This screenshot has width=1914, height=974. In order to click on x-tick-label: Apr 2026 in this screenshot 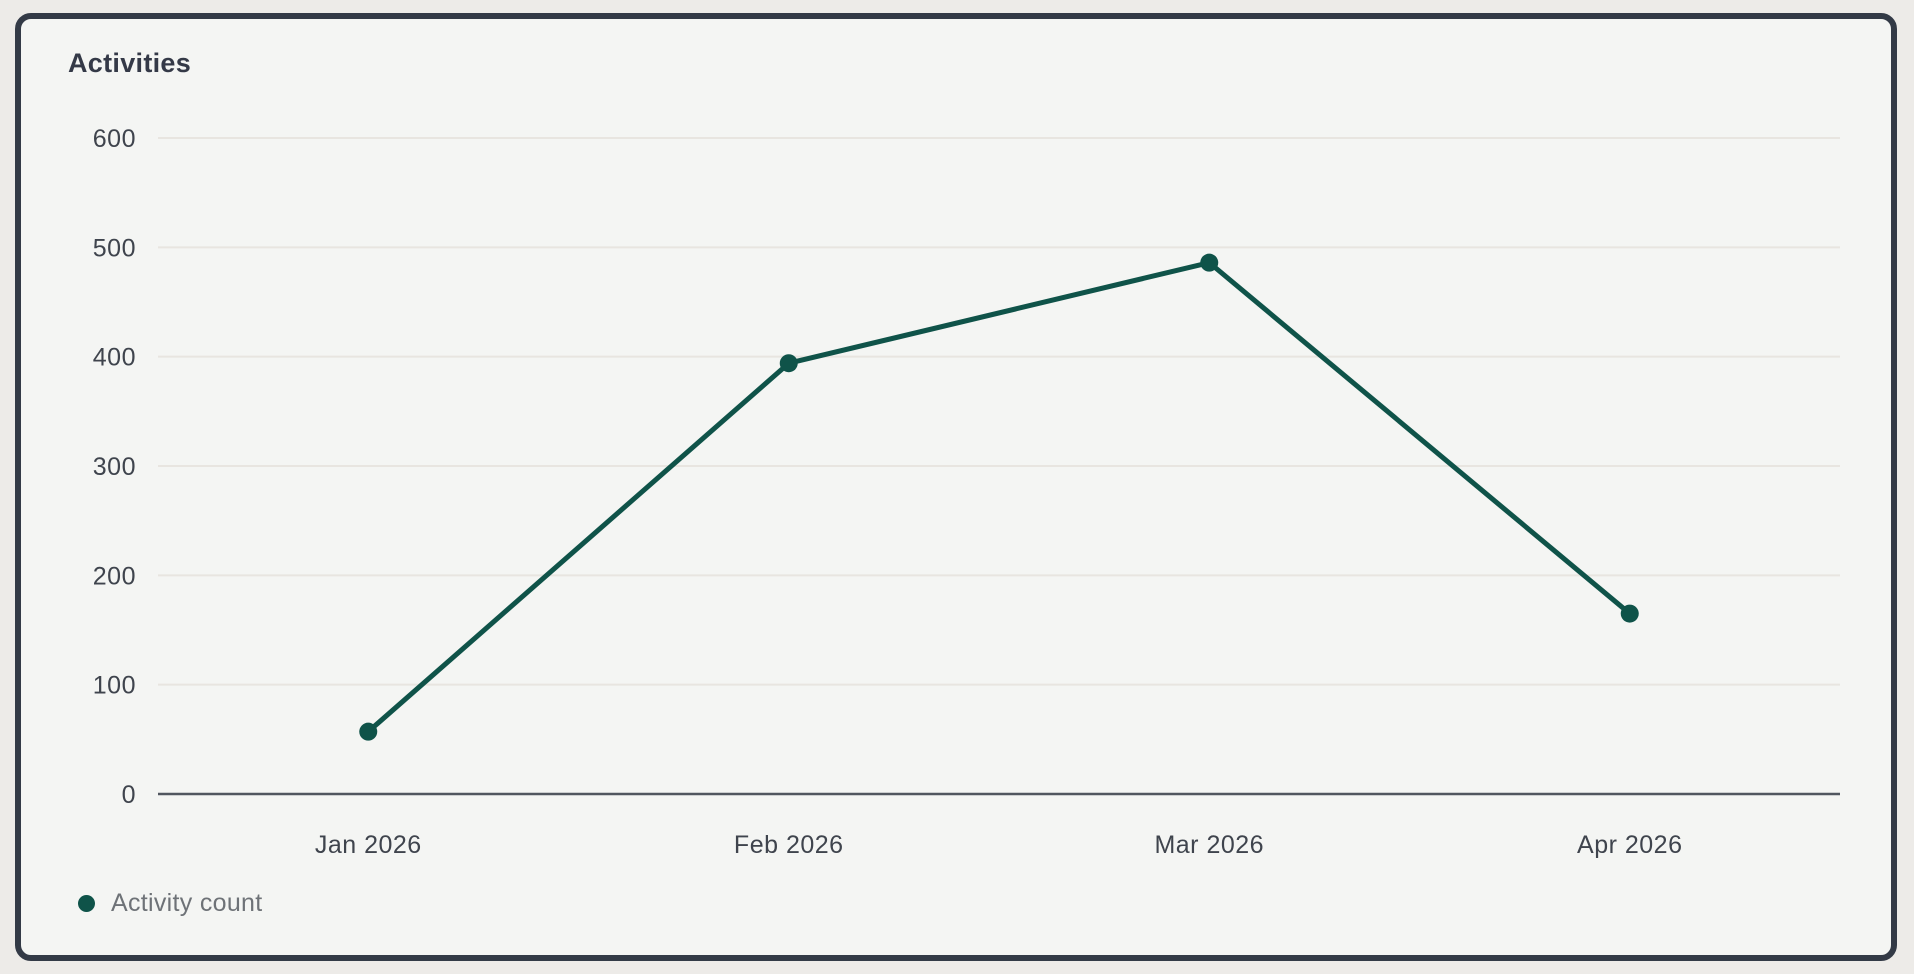, I will do `click(1629, 845)`.